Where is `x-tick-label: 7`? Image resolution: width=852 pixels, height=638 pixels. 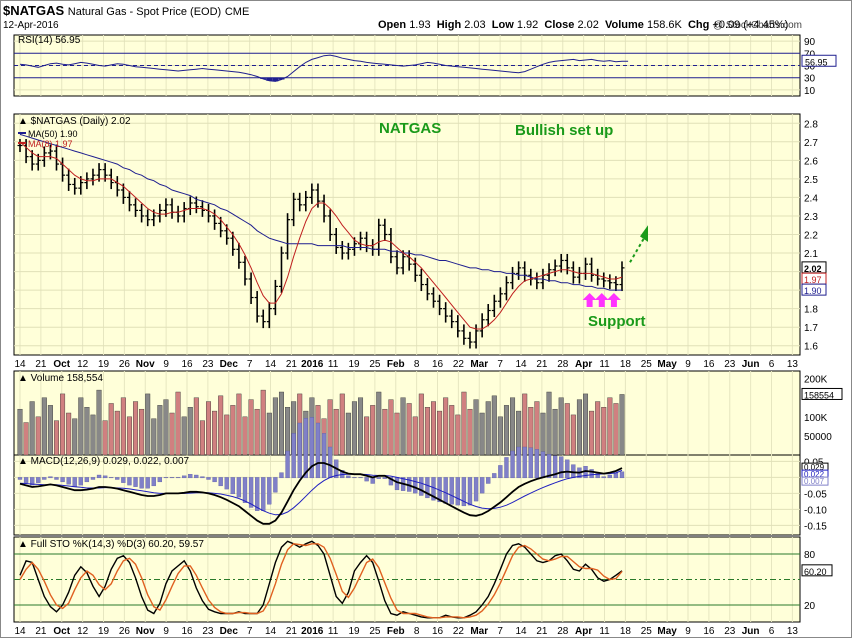 x-tick-label: 7 is located at coordinates (250, 364).